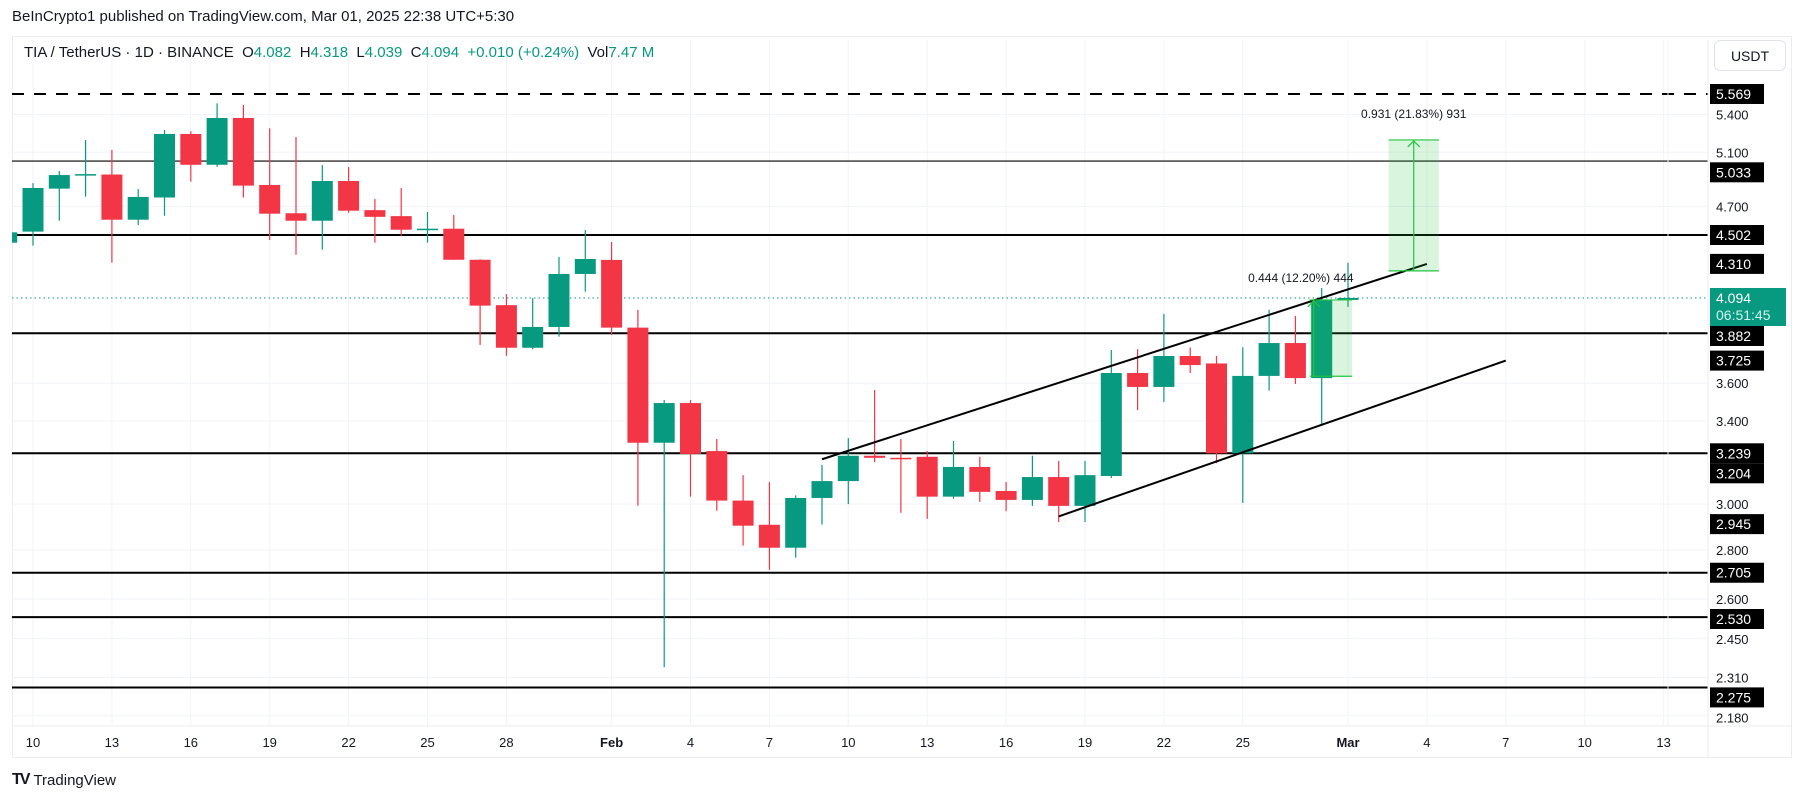 The width and height of the screenshot is (1804, 803). I want to click on price-tag: 2.275, so click(1737, 697).